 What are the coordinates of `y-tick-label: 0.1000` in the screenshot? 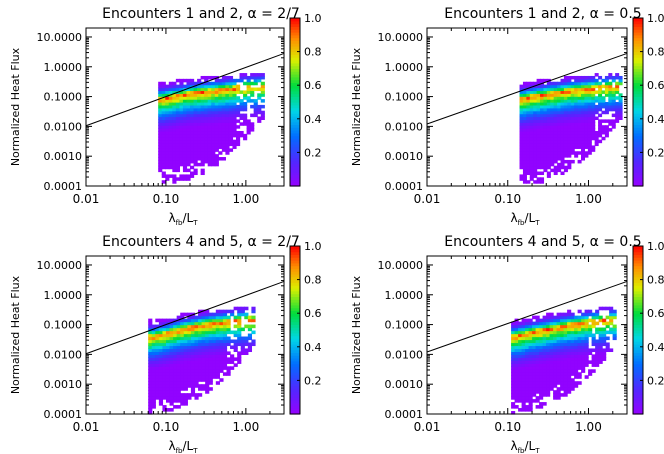 It's located at (63, 325).